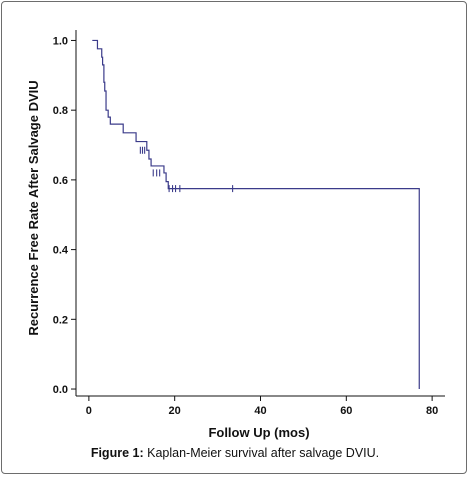 This screenshot has height=477, width=470. What do you see at coordinates (60, 111) in the screenshot?
I see `y-tick-label: 0.8` at bounding box center [60, 111].